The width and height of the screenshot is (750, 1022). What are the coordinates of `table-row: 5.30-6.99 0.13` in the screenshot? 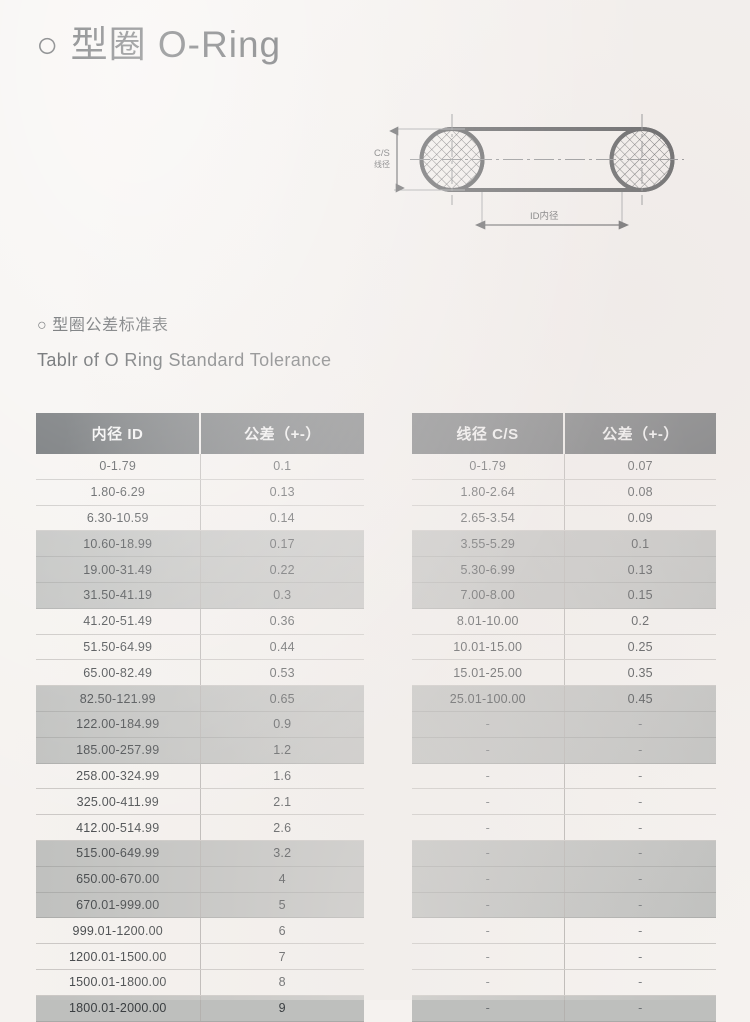 It's located at (564, 569).